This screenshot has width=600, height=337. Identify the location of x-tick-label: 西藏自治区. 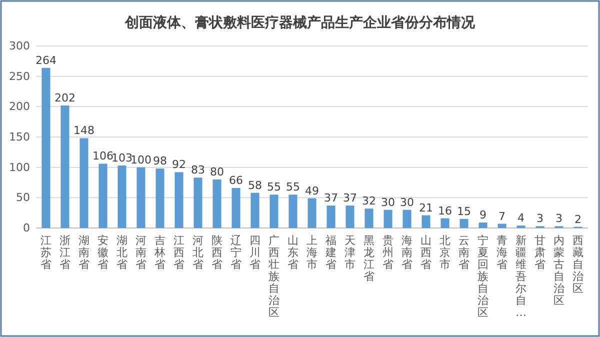
(578, 264).